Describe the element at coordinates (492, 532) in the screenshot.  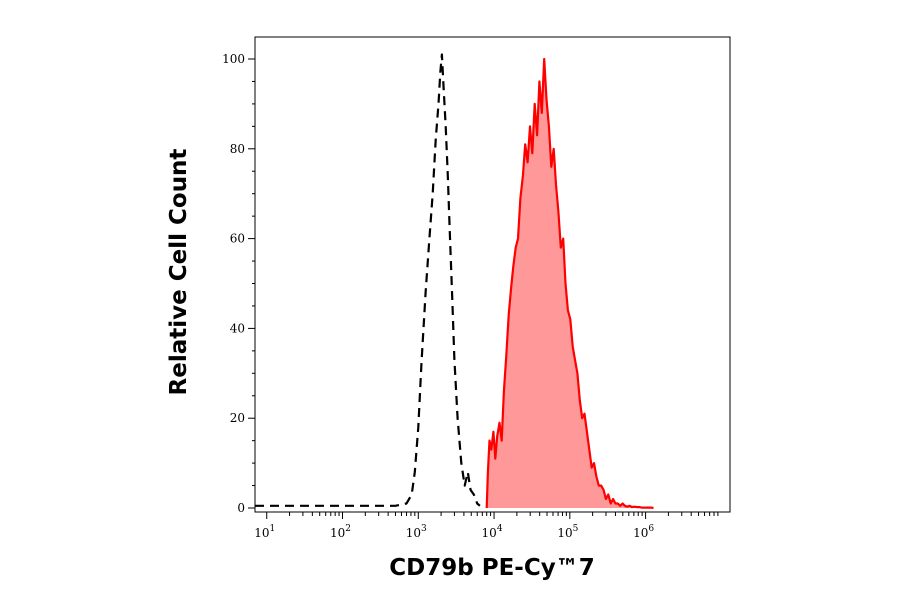
I see `x-tick-label-4: 10⁴` at that location.